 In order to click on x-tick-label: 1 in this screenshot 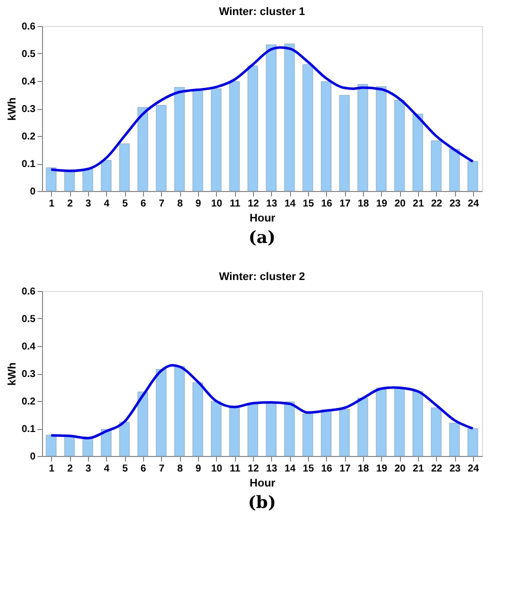, I will do `click(51, 469)`.